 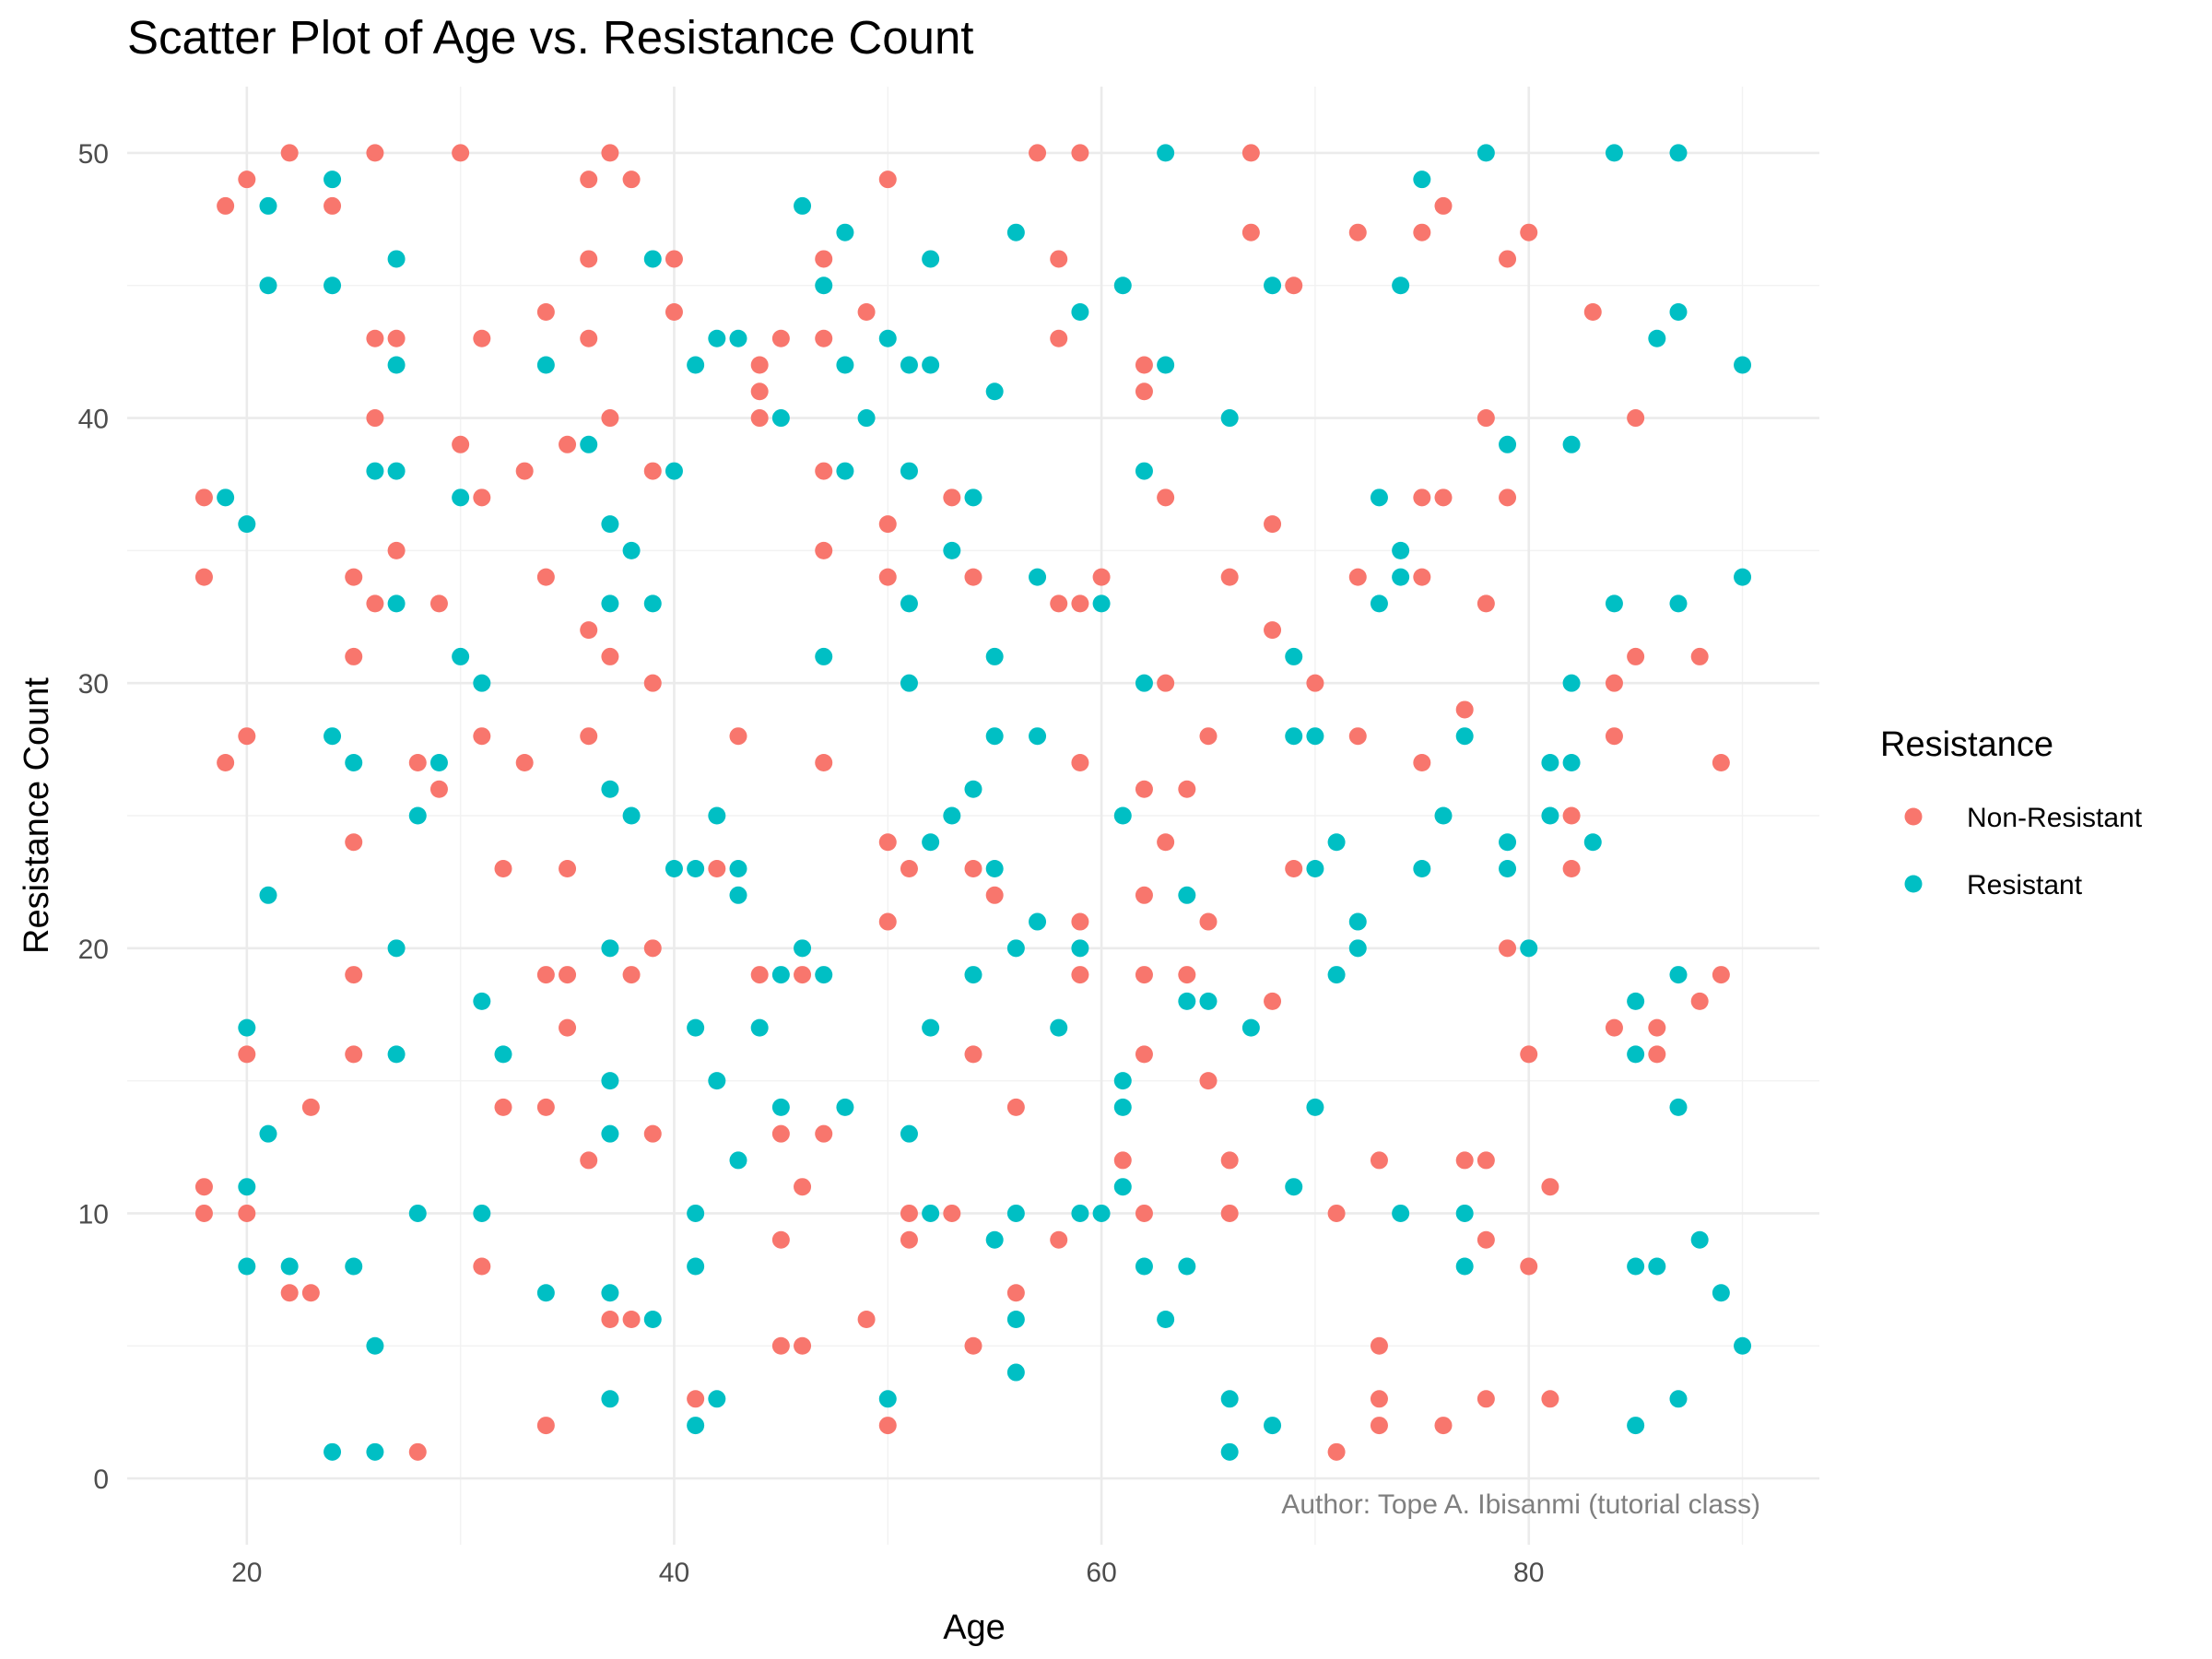 I want to click on x-tick-label: 40, so click(x=674, y=1573).